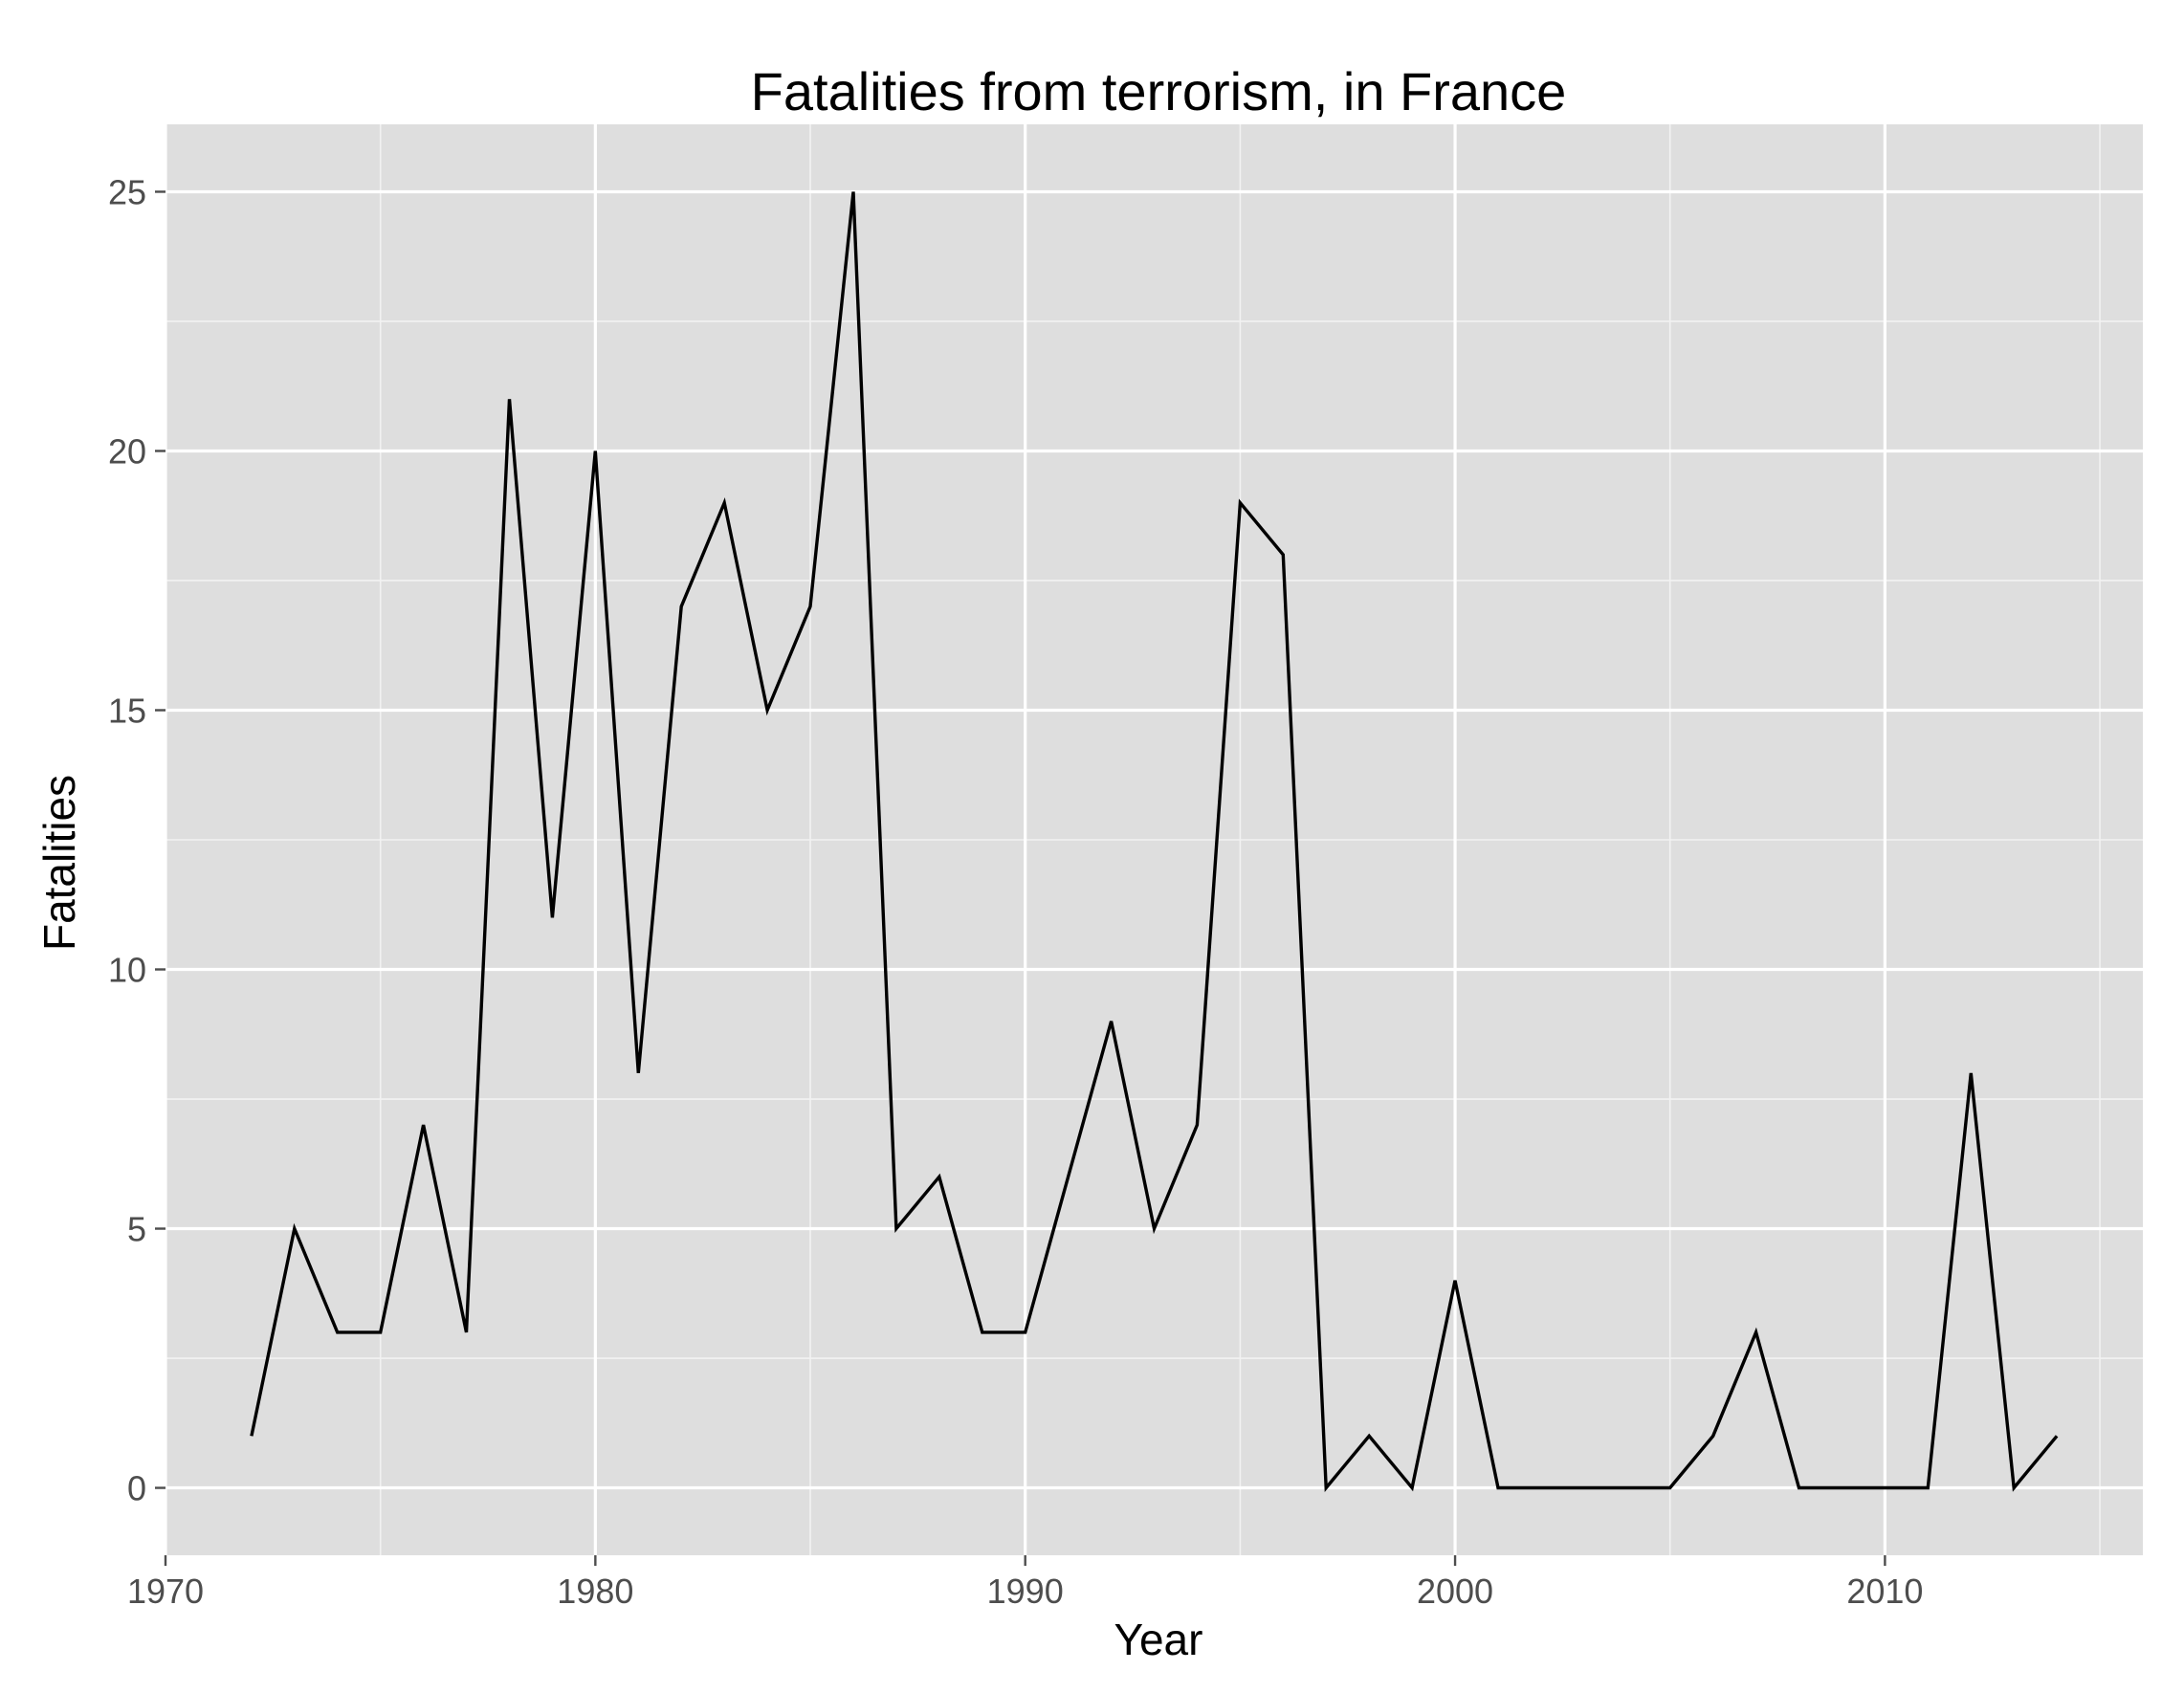  I want to click on x-axis-title: Year, so click(1158, 1639).